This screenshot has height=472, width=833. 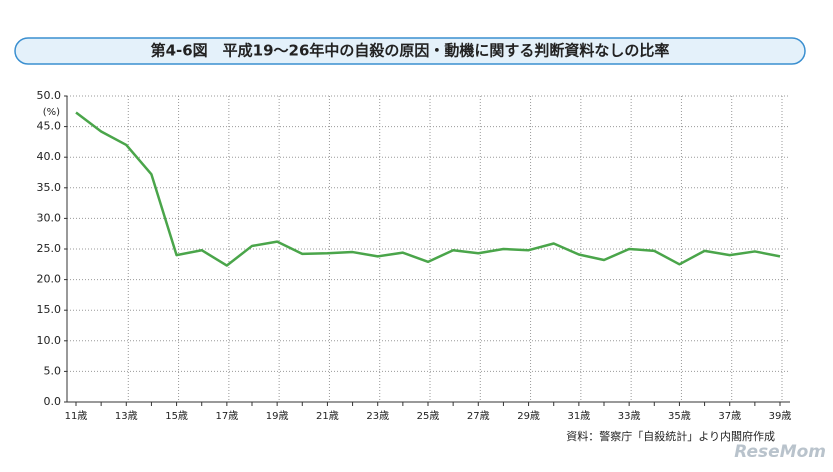 What do you see at coordinates (670, 436) in the screenshot?
I see `source-note: 資料：警察庁「自殺統計」より内閣府作成` at bounding box center [670, 436].